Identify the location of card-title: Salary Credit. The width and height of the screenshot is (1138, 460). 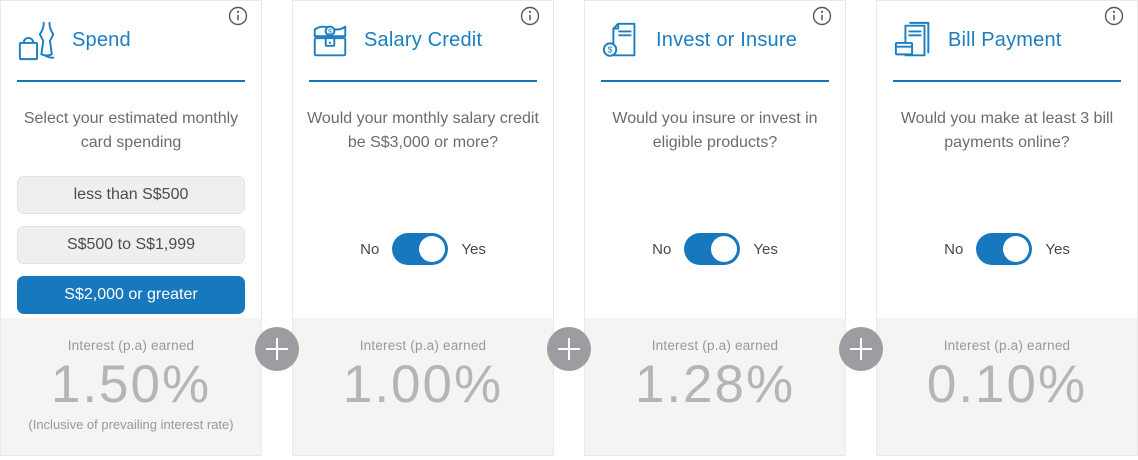
(423, 40).